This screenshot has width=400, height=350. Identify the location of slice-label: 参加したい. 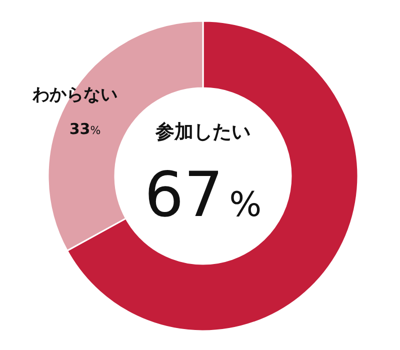
(202, 132).